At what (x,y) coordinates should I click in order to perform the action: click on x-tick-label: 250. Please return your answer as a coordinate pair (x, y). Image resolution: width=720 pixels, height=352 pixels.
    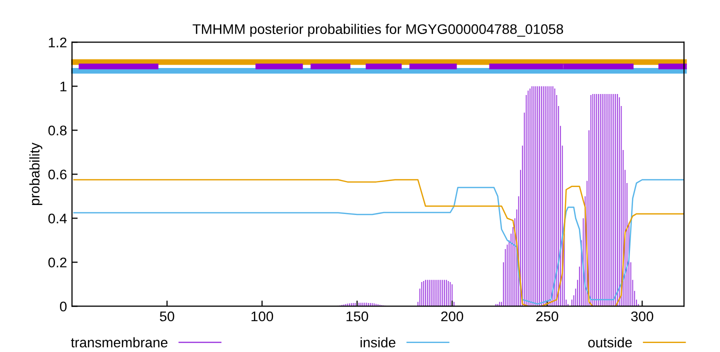
    Looking at the image, I should click on (547, 316).